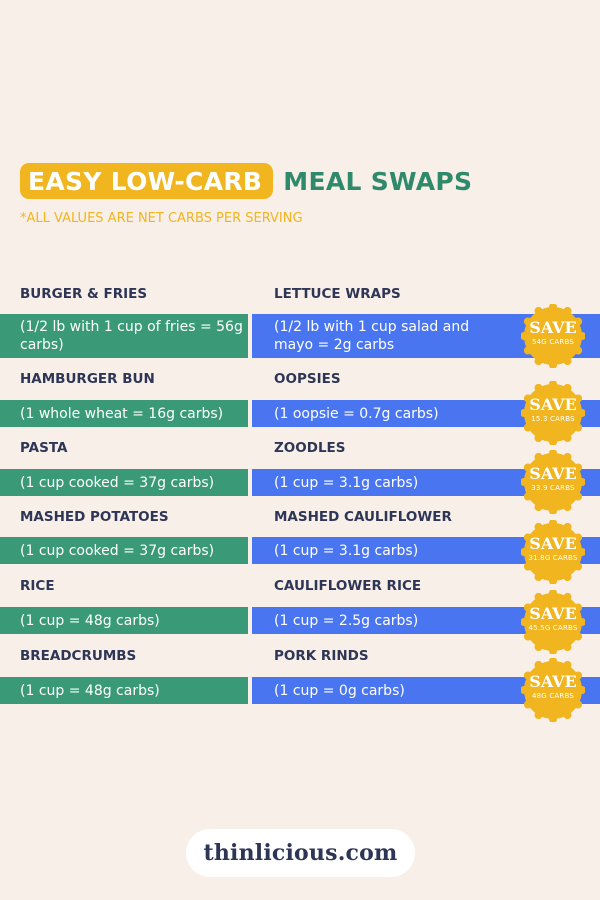  What do you see at coordinates (553, 488) in the screenshot?
I see `save-amount: 33.9 CARBS` at bounding box center [553, 488].